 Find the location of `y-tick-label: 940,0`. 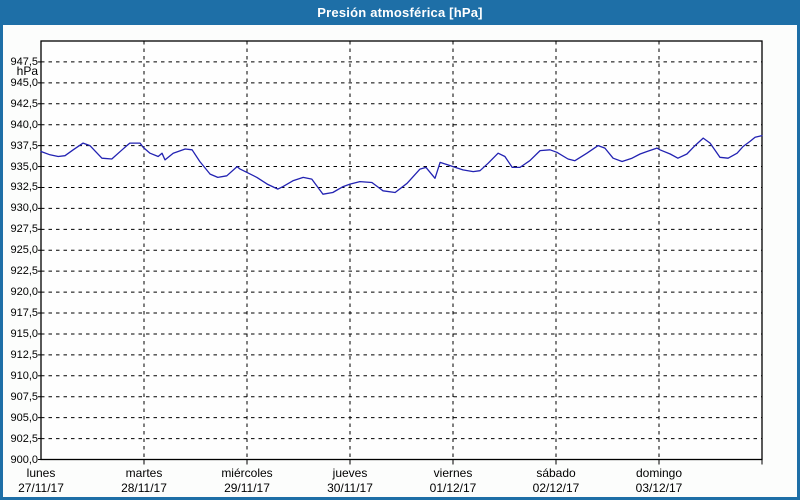

y-tick-label: 940,0 is located at coordinates (24, 124).